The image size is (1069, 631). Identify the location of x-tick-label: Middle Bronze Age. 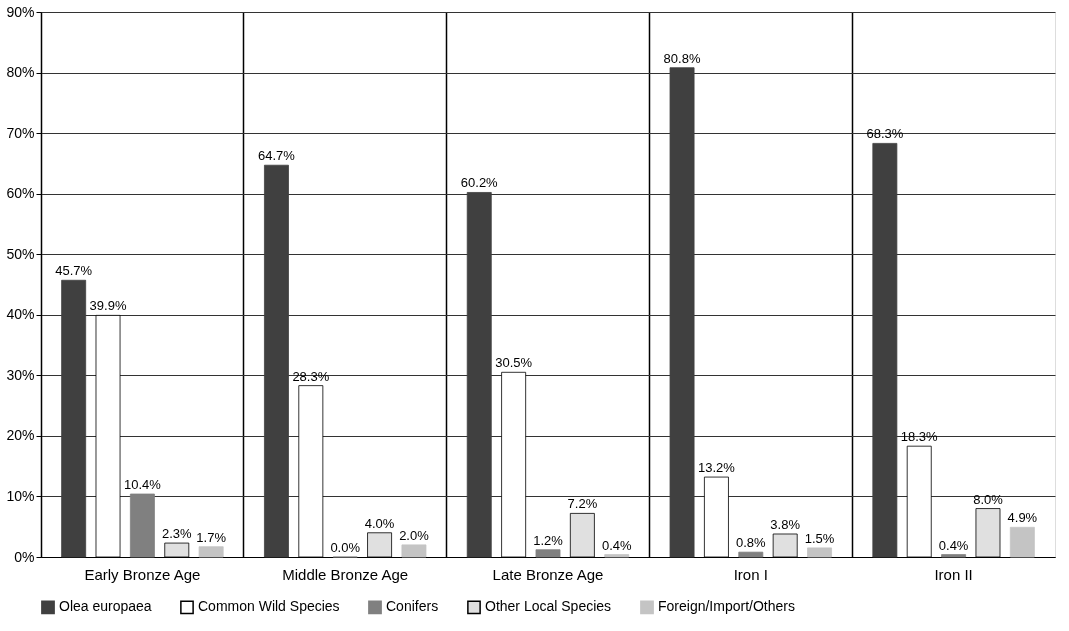
(345, 574).